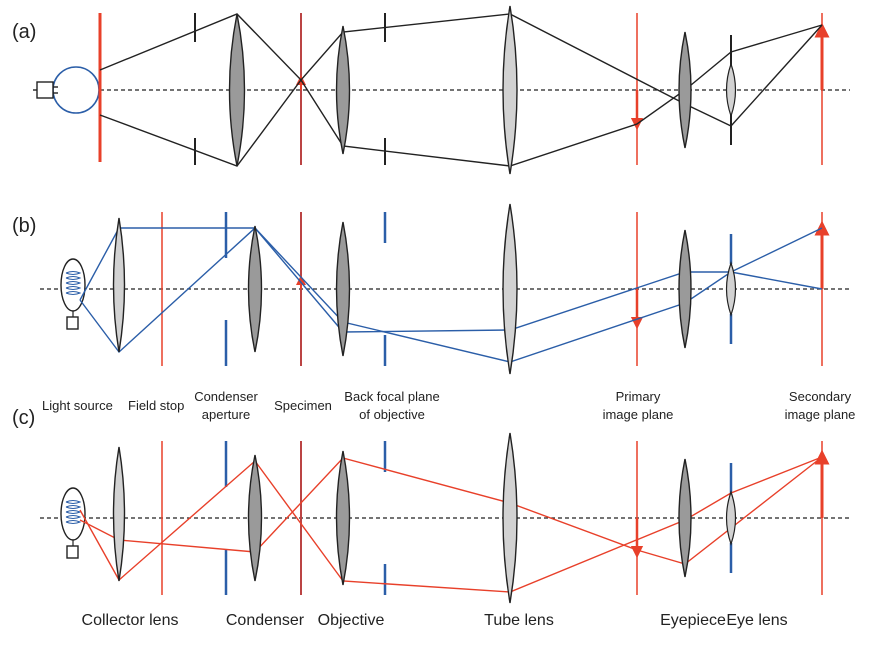 The image size is (869, 645). What do you see at coordinates (226, 396) in the screenshot?
I see `condenser-aperture-label-line1: Condenser` at bounding box center [226, 396].